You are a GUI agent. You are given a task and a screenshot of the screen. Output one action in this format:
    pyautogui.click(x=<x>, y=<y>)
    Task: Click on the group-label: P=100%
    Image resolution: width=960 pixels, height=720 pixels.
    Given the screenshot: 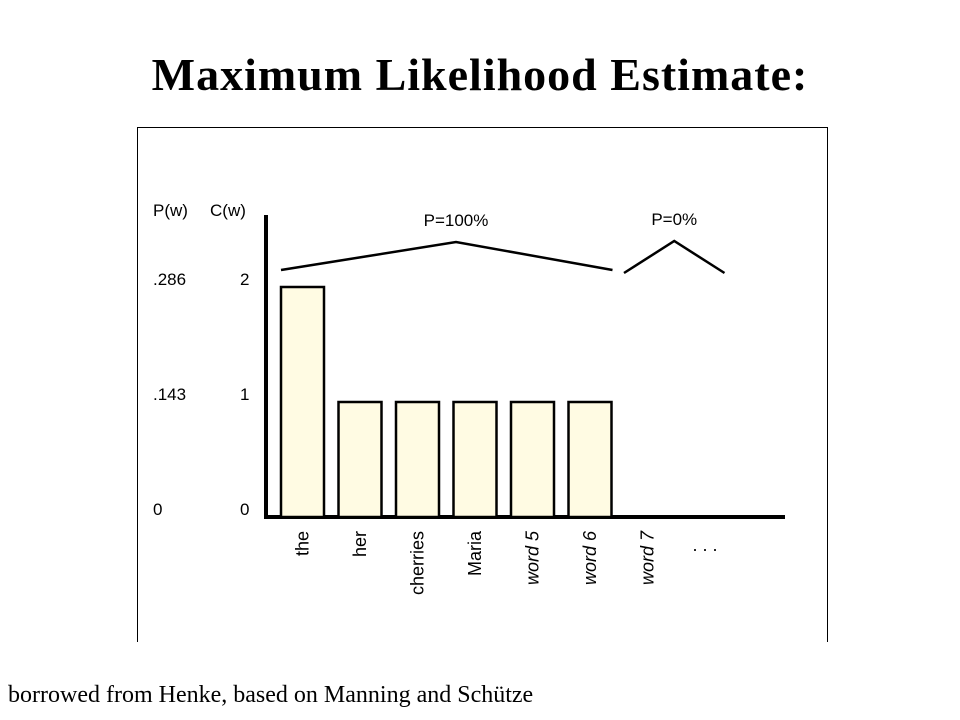 What is the action you would take?
    pyautogui.click(x=456, y=220)
    